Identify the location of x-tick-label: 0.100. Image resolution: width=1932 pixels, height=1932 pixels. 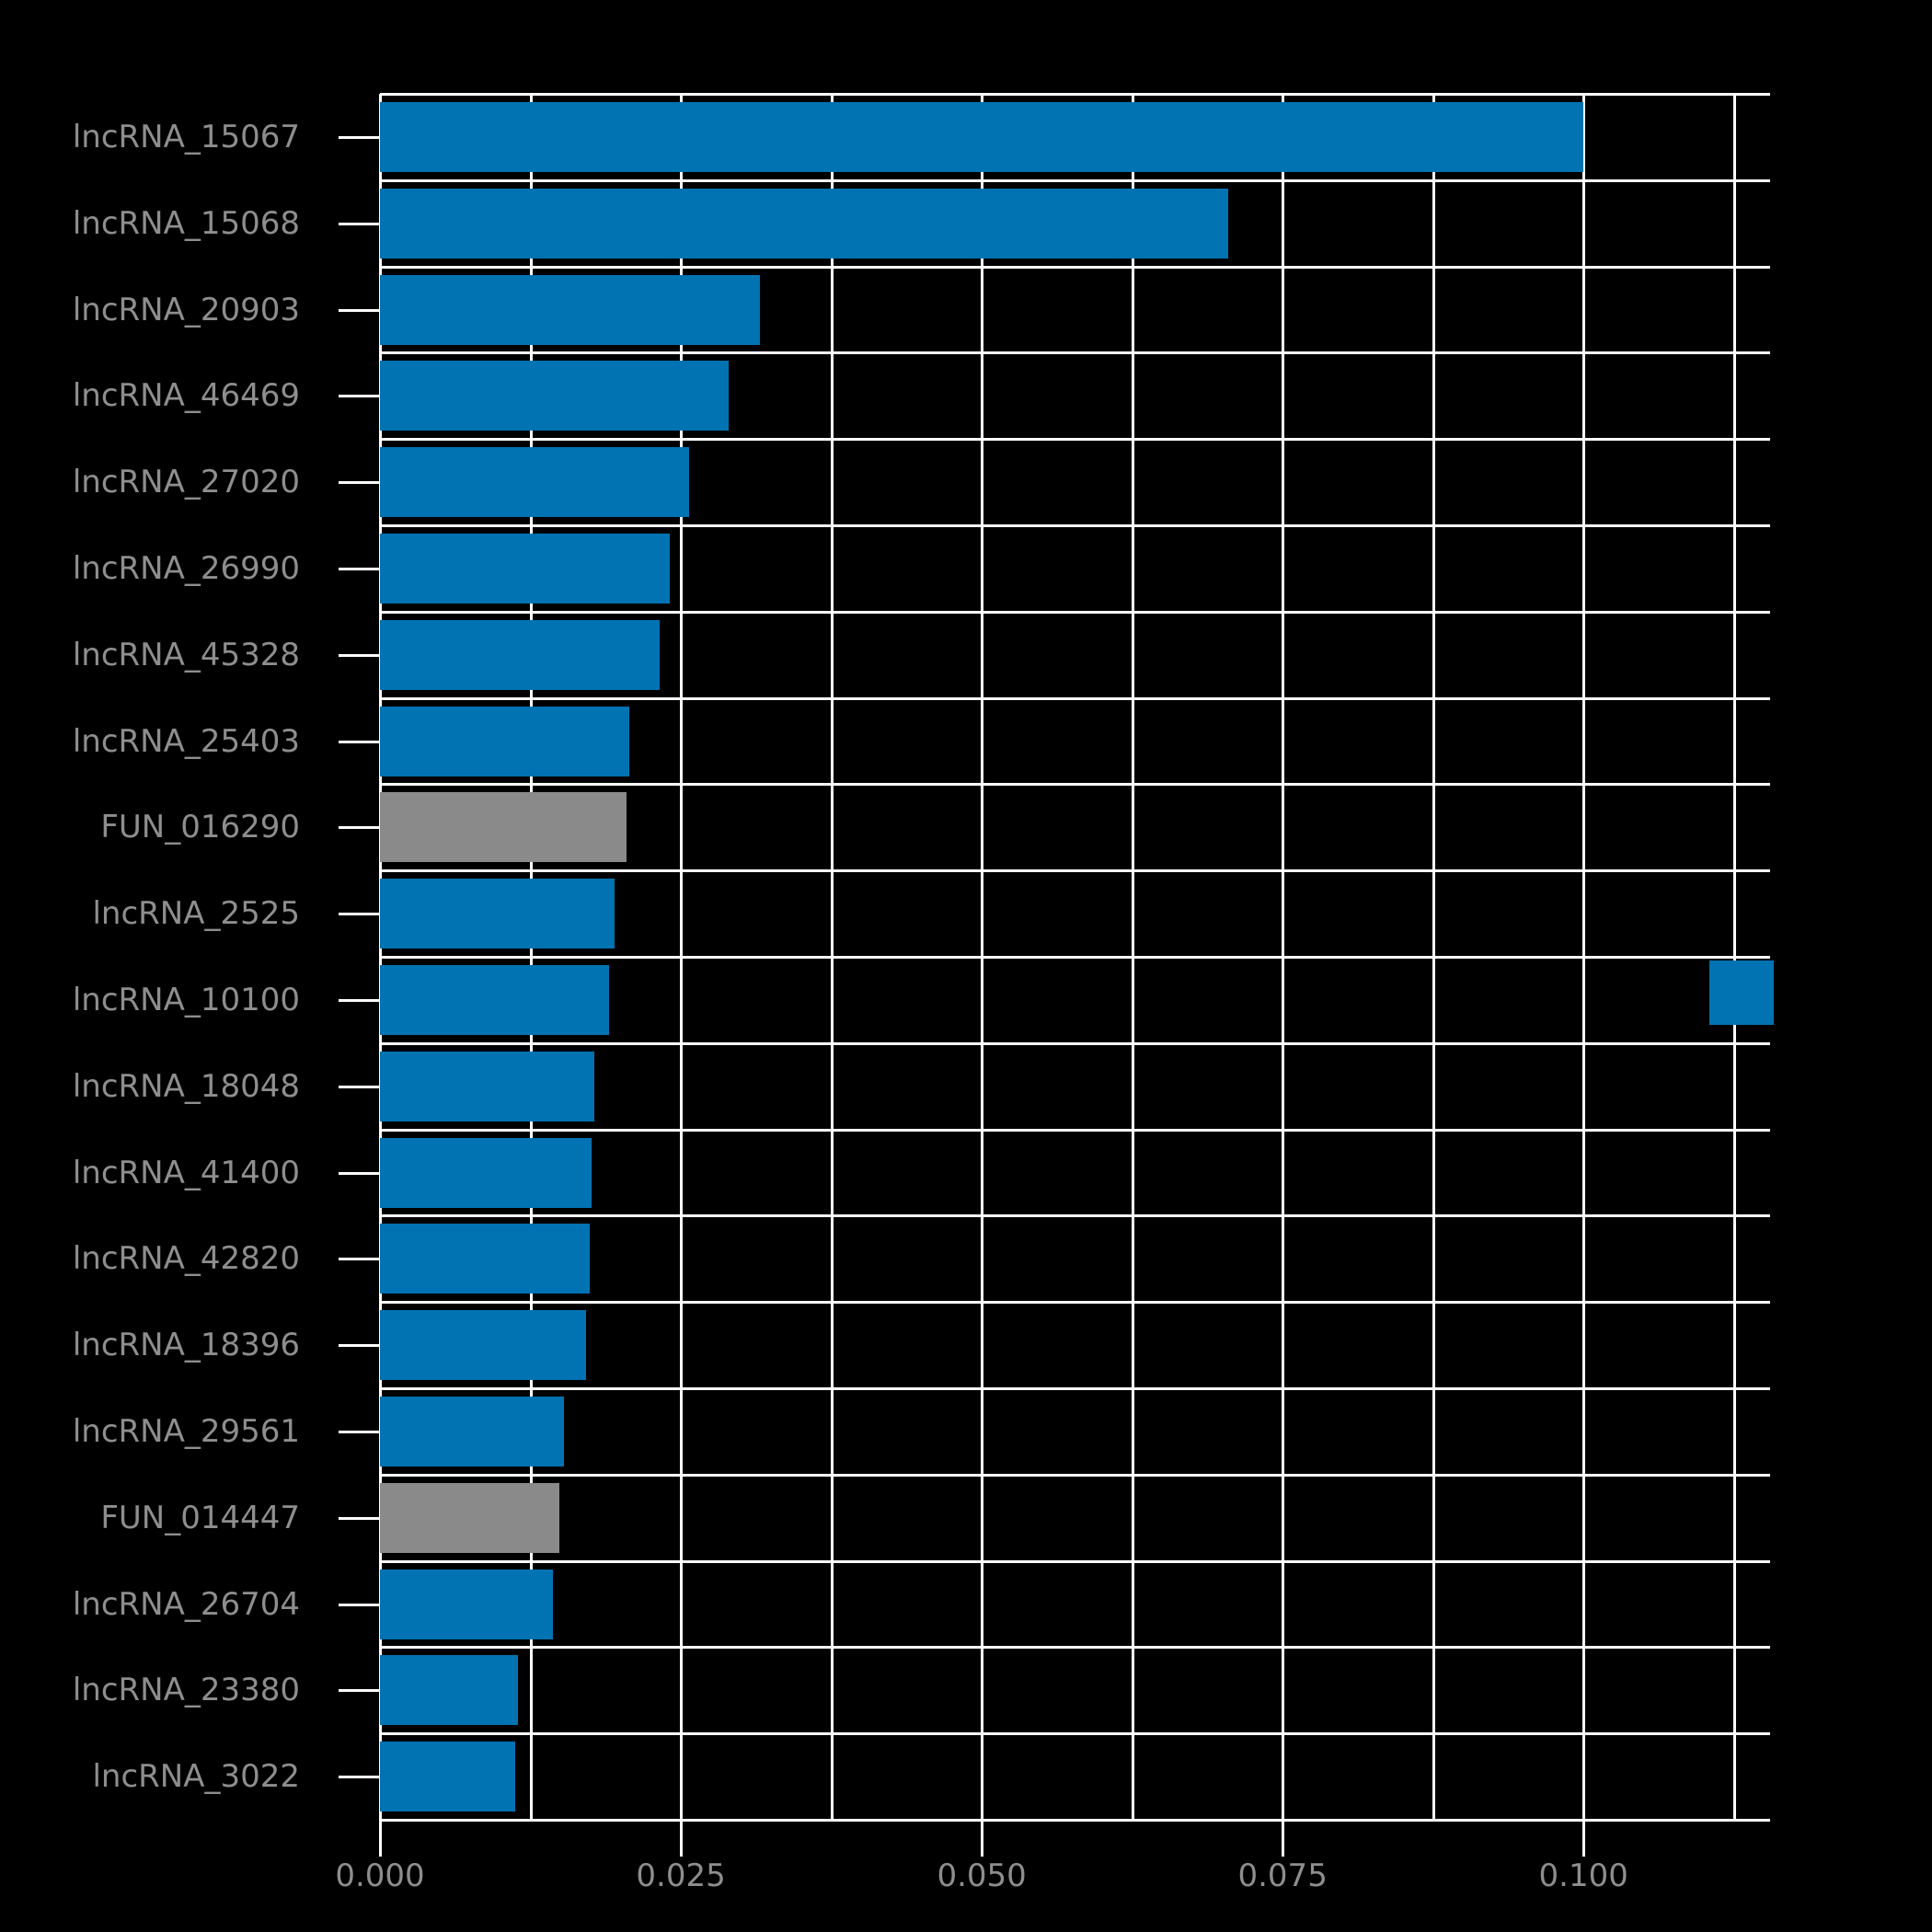
(1583, 1875).